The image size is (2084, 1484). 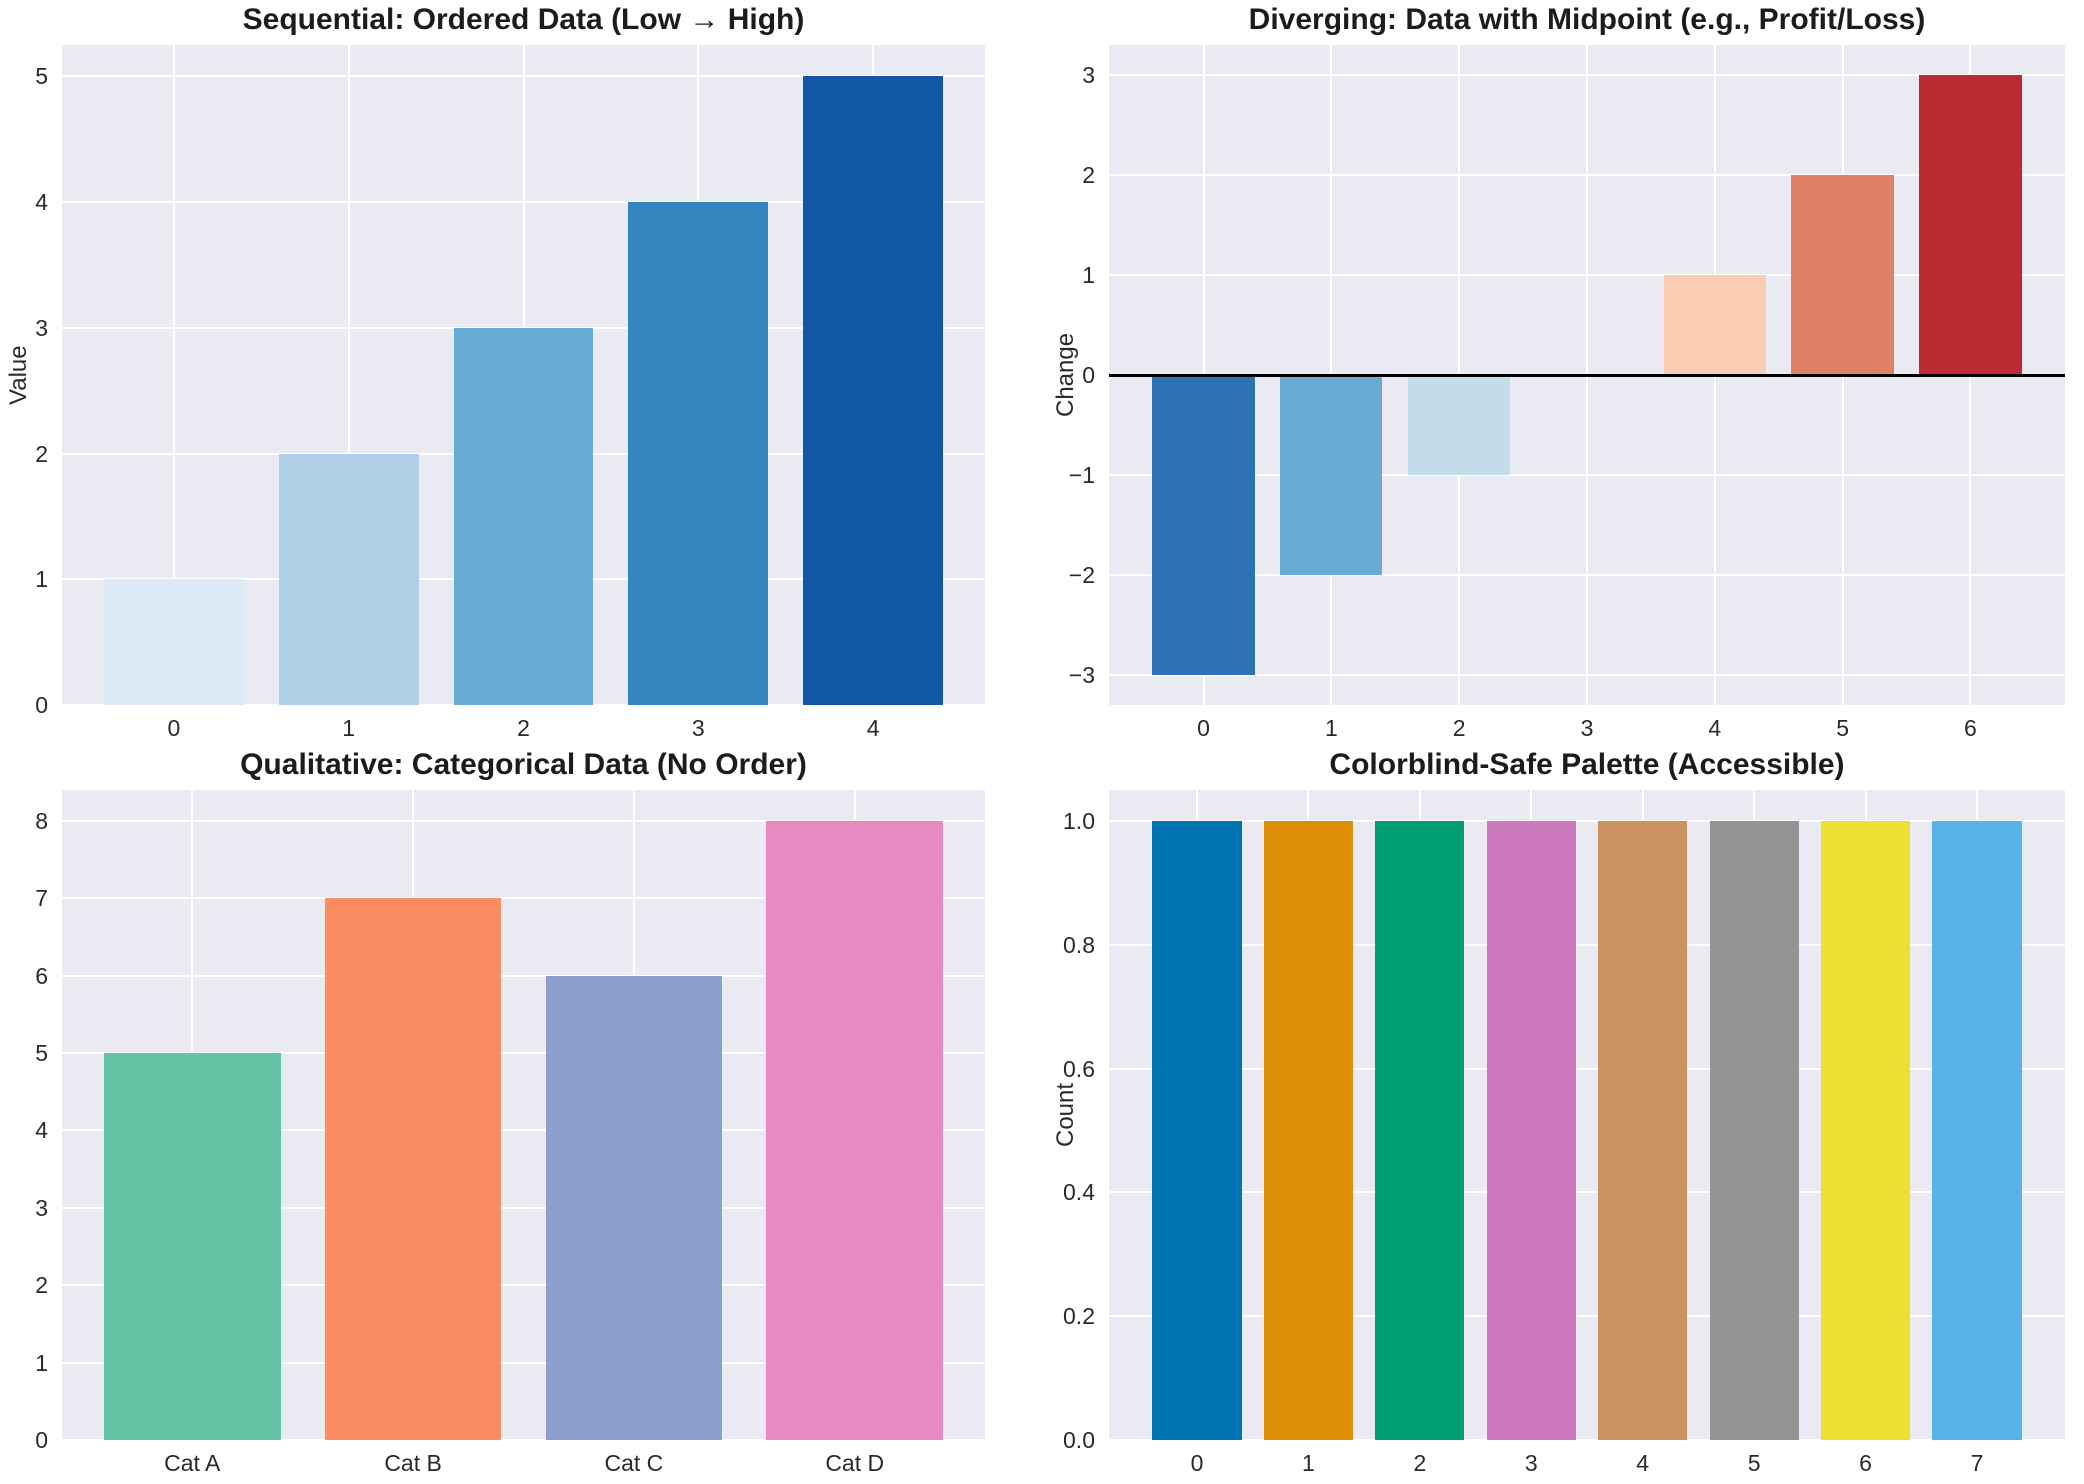 What do you see at coordinates (1587, 764) in the screenshot?
I see `subplot-title-colorblind: Colorblind-Safe Palette (Accessible)` at bounding box center [1587, 764].